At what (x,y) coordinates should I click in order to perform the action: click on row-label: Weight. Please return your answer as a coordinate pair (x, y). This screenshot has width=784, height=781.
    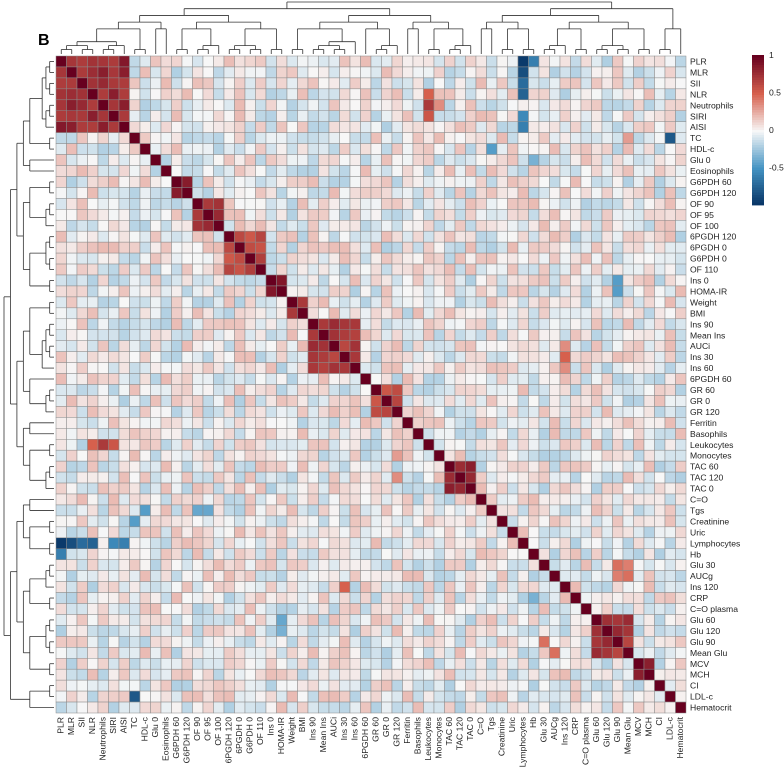
    Looking at the image, I should click on (703, 302).